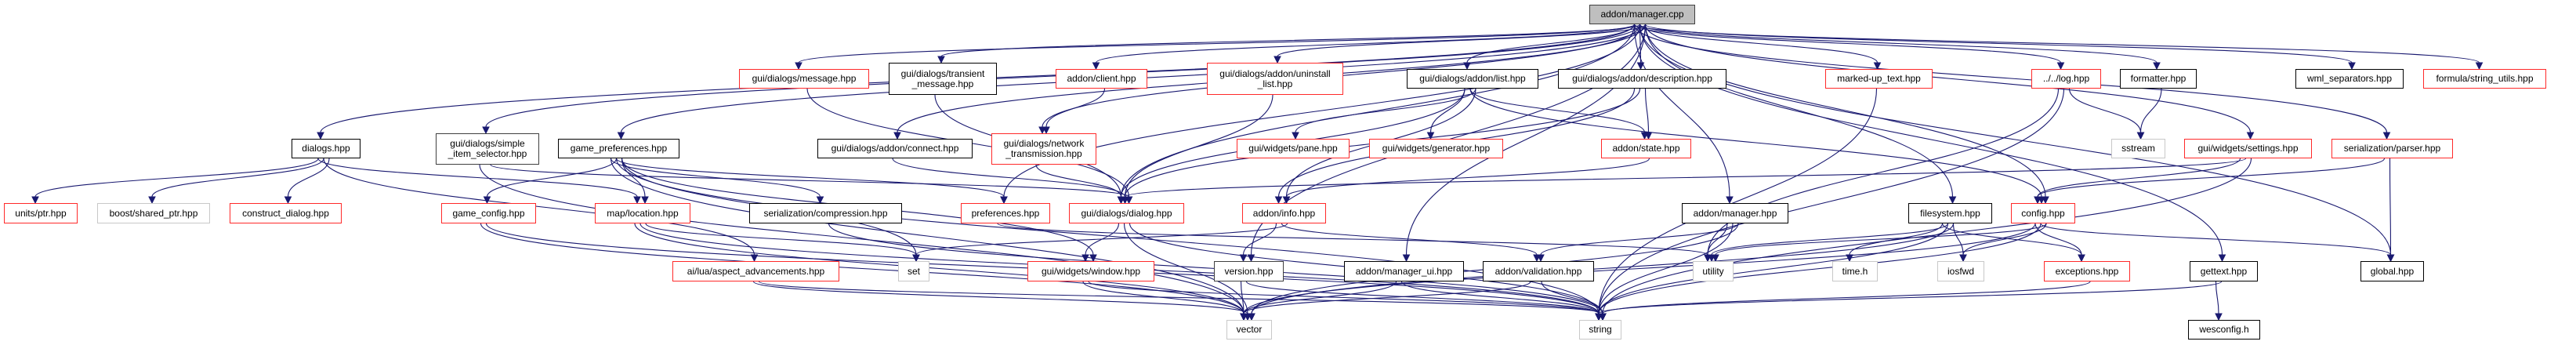 This screenshot has height=345, width=2576. Describe the element at coordinates (1293, 148) in the screenshot. I see `graph-node-pane: gui/widgets/pane.hpp` at that location.